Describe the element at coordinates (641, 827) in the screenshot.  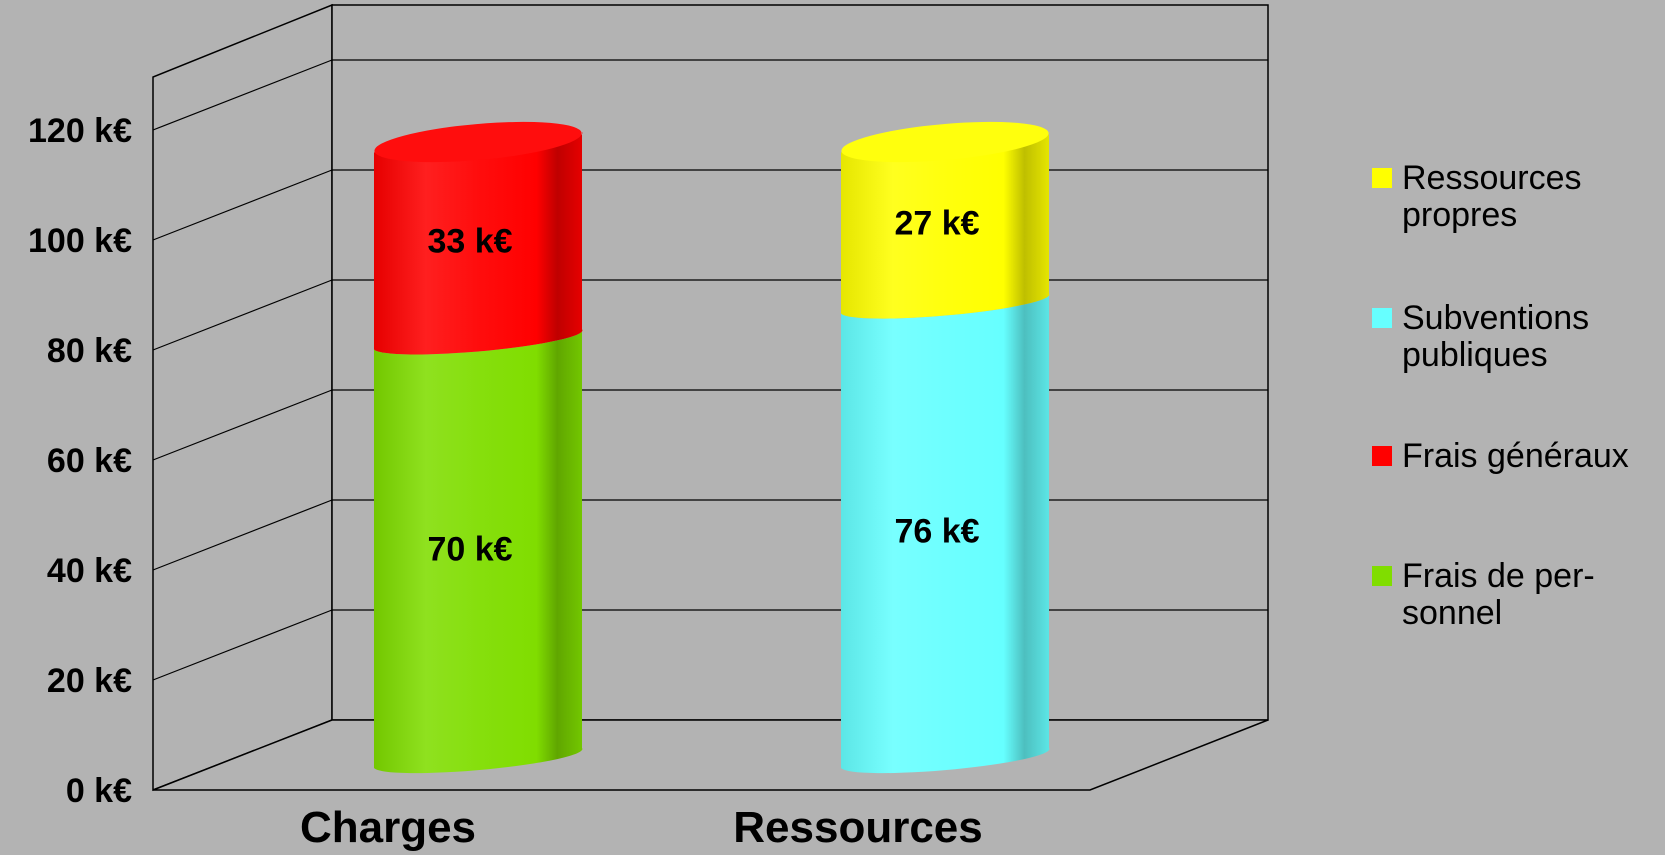
I see `category-labels: Charges Ressources` at that location.